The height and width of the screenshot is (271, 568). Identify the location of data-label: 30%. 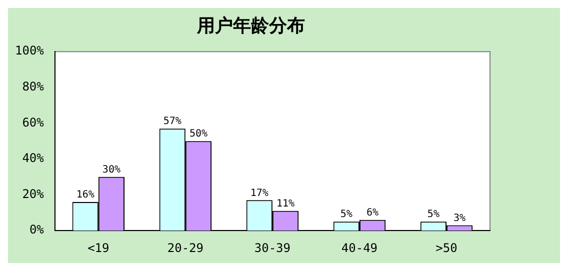
(111, 170).